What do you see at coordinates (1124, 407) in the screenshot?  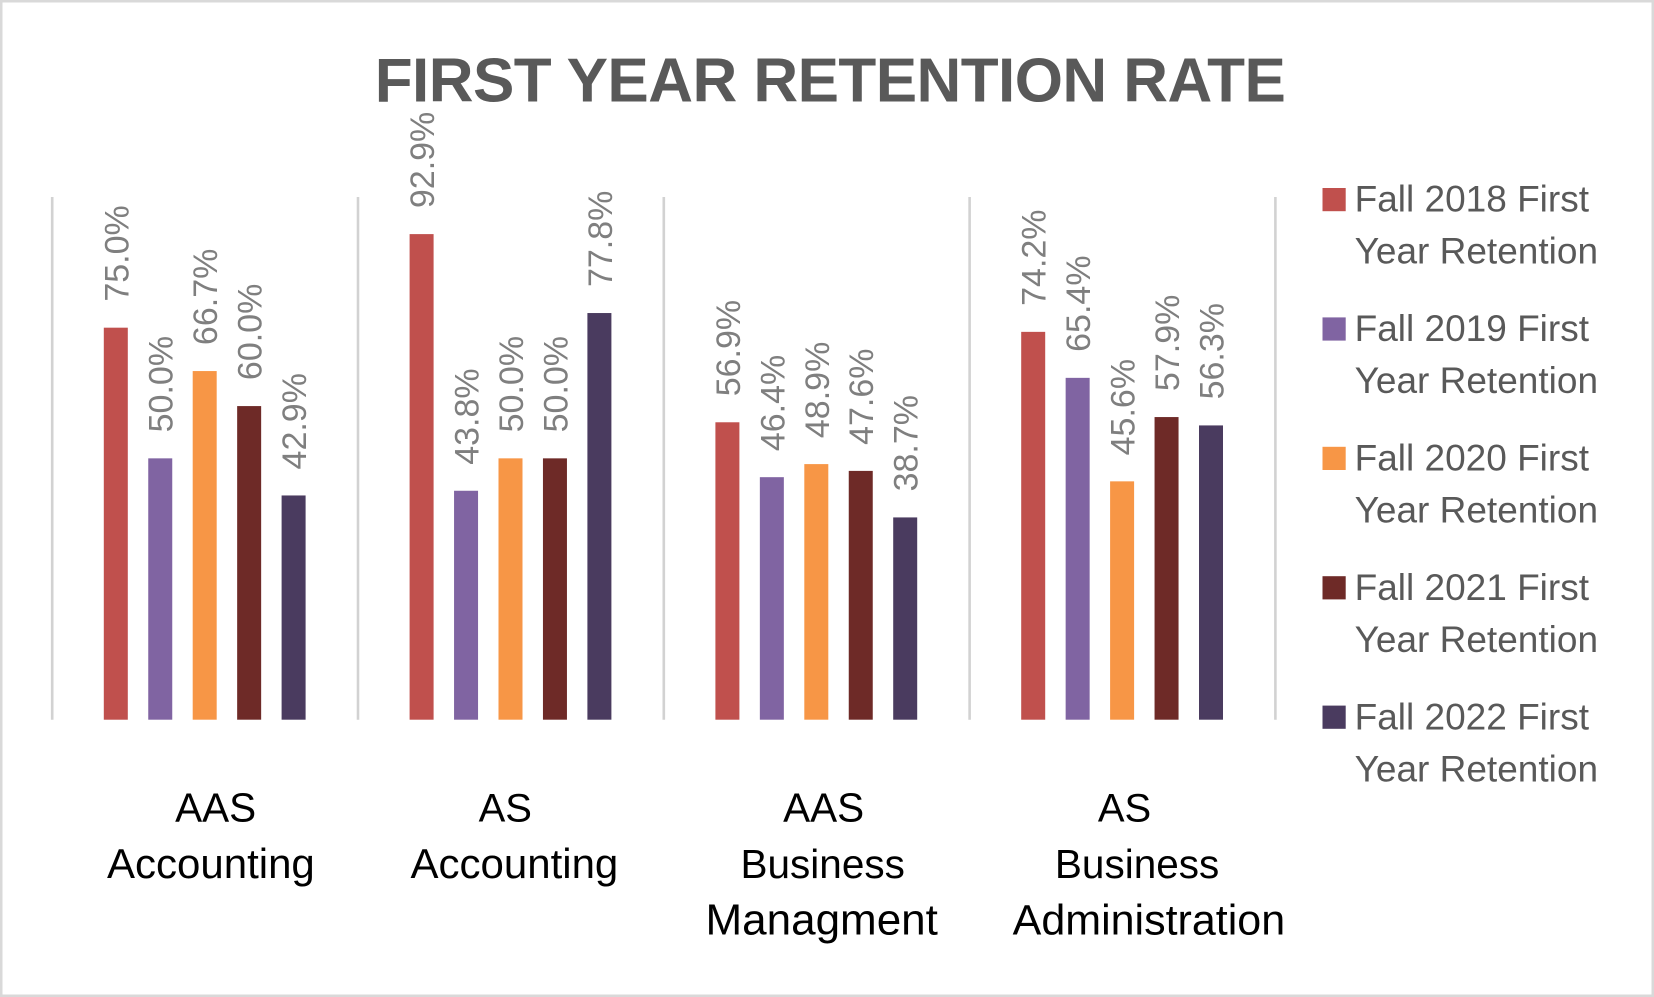 I see `svg-text: 45.6%` at bounding box center [1124, 407].